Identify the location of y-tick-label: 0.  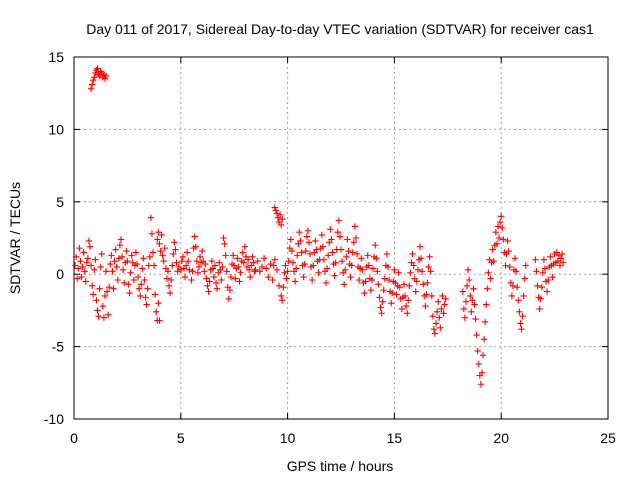
(60, 274).